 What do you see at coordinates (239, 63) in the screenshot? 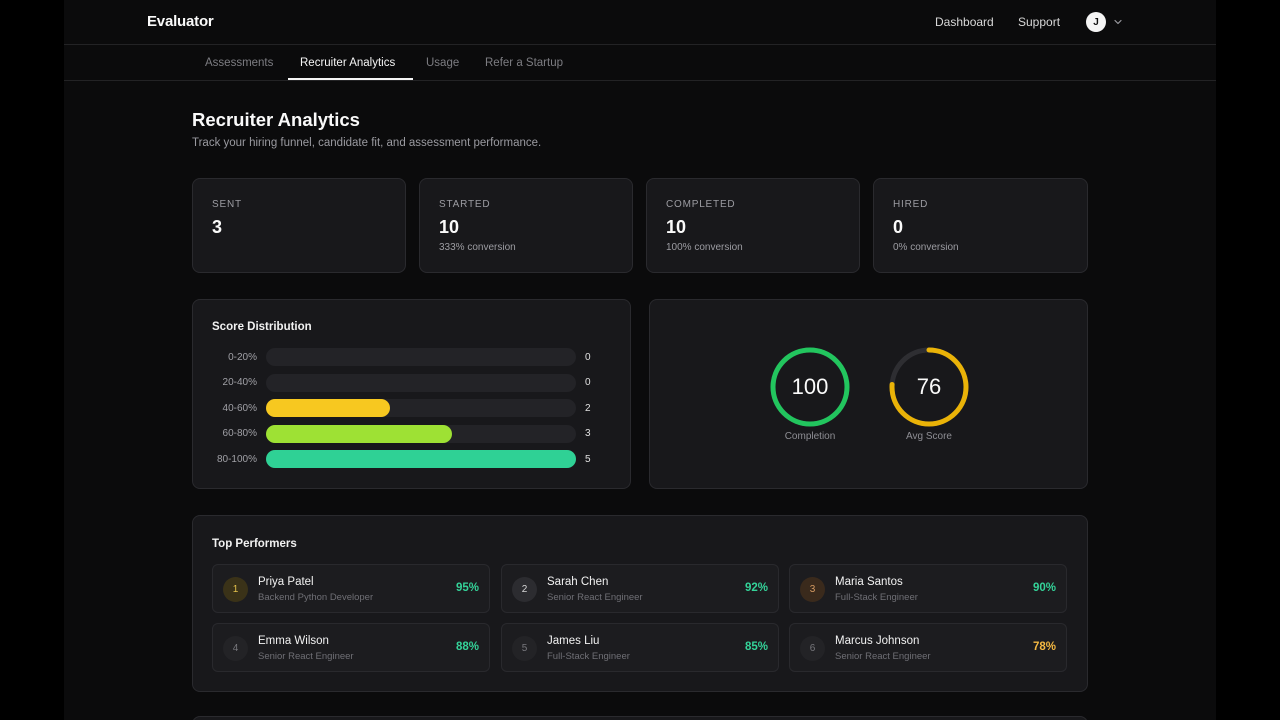
I see `tab-assessments: Assessments` at bounding box center [239, 63].